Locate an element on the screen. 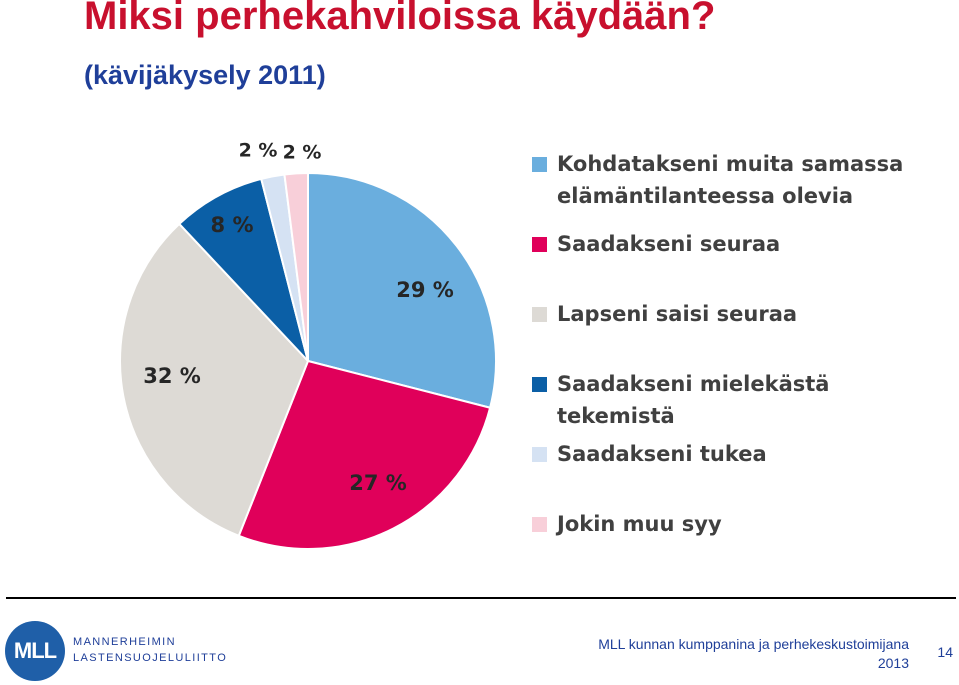 The height and width of the screenshot is (685, 959). data-label-3: 32 % is located at coordinates (172, 376).